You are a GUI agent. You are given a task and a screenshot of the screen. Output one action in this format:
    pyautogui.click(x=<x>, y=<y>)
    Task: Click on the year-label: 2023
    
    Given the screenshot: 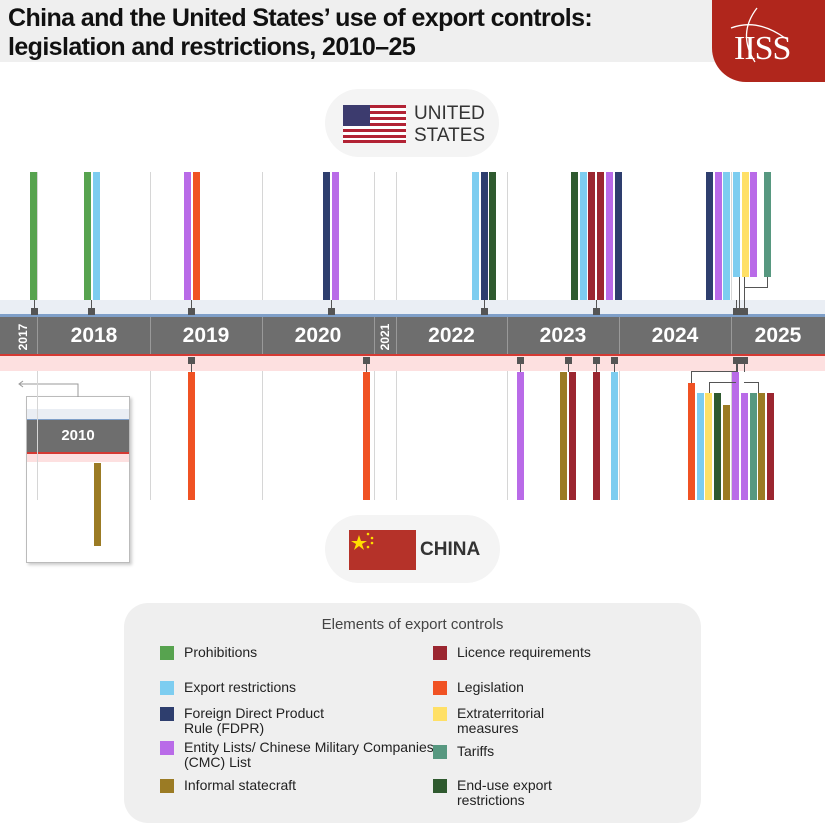 What is the action you would take?
    pyautogui.click(x=563, y=335)
    